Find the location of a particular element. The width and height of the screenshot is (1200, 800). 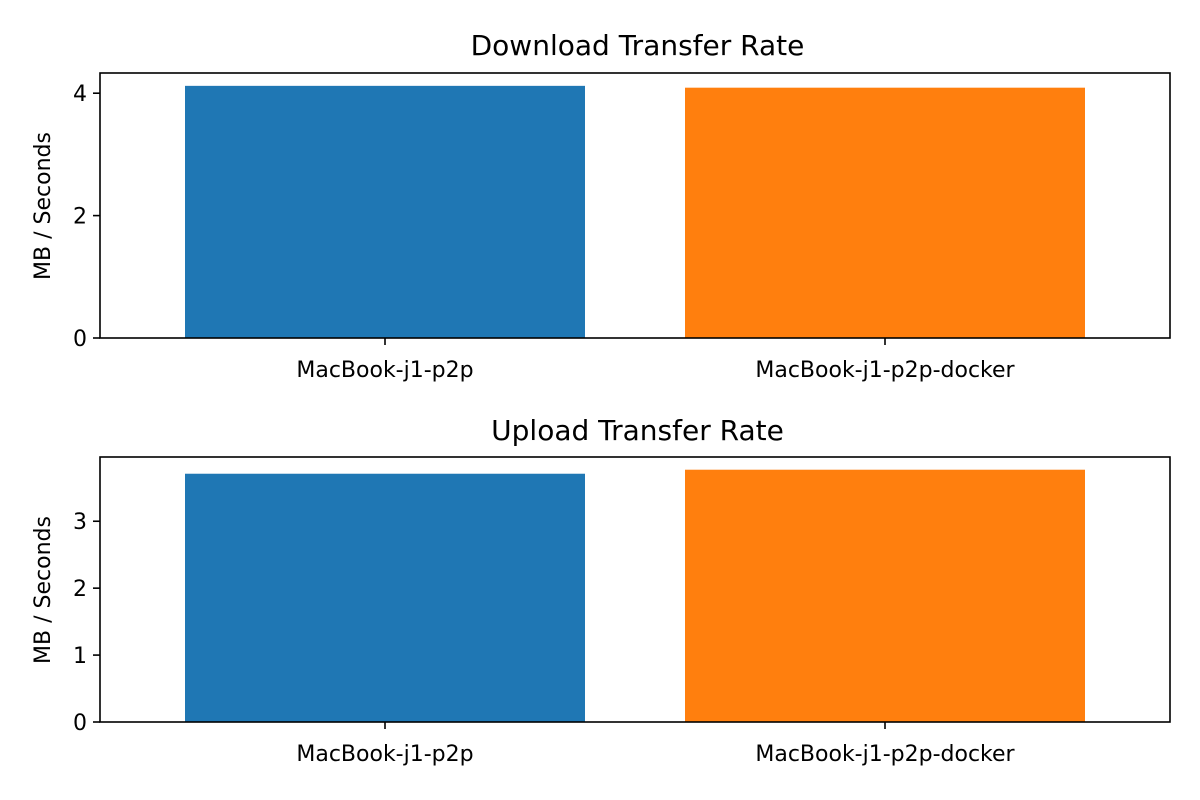

y-tick-label: 3 is located at coordinates (80, 522).